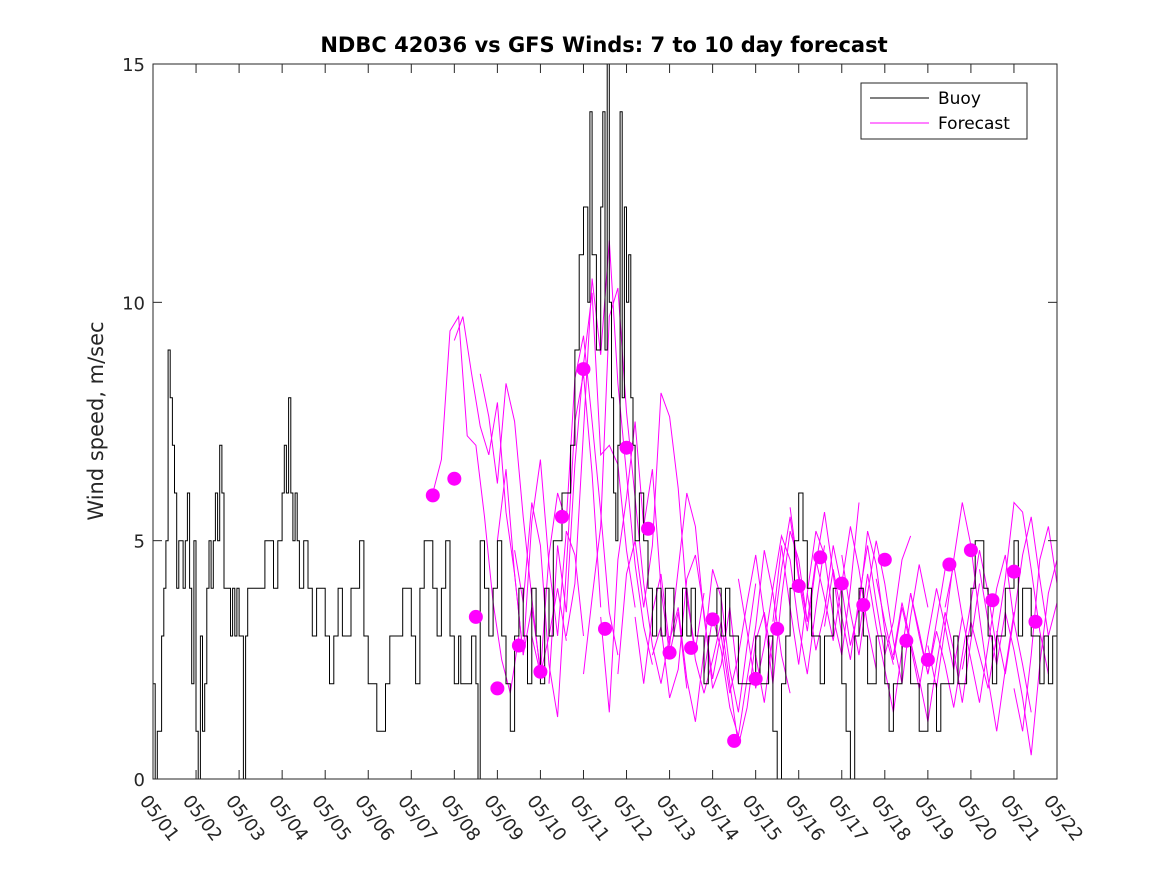 The image size is (1167, 880). I want to click on x-tick-label: 05/18, so click(891, 818).